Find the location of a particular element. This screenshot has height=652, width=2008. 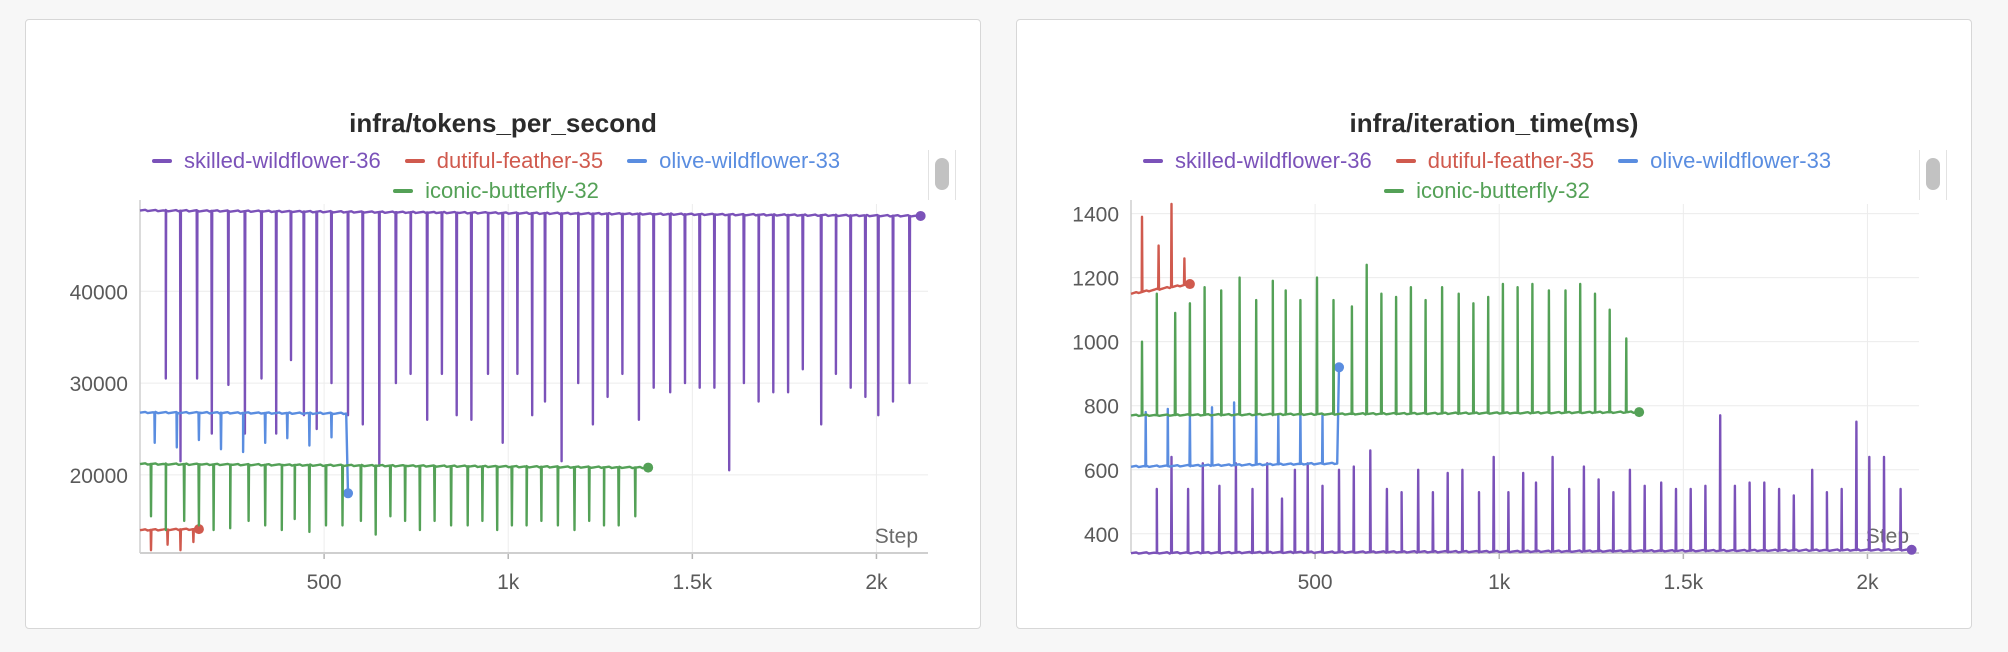

y-tick-label: 30000 is located at coordinates (99, 384).